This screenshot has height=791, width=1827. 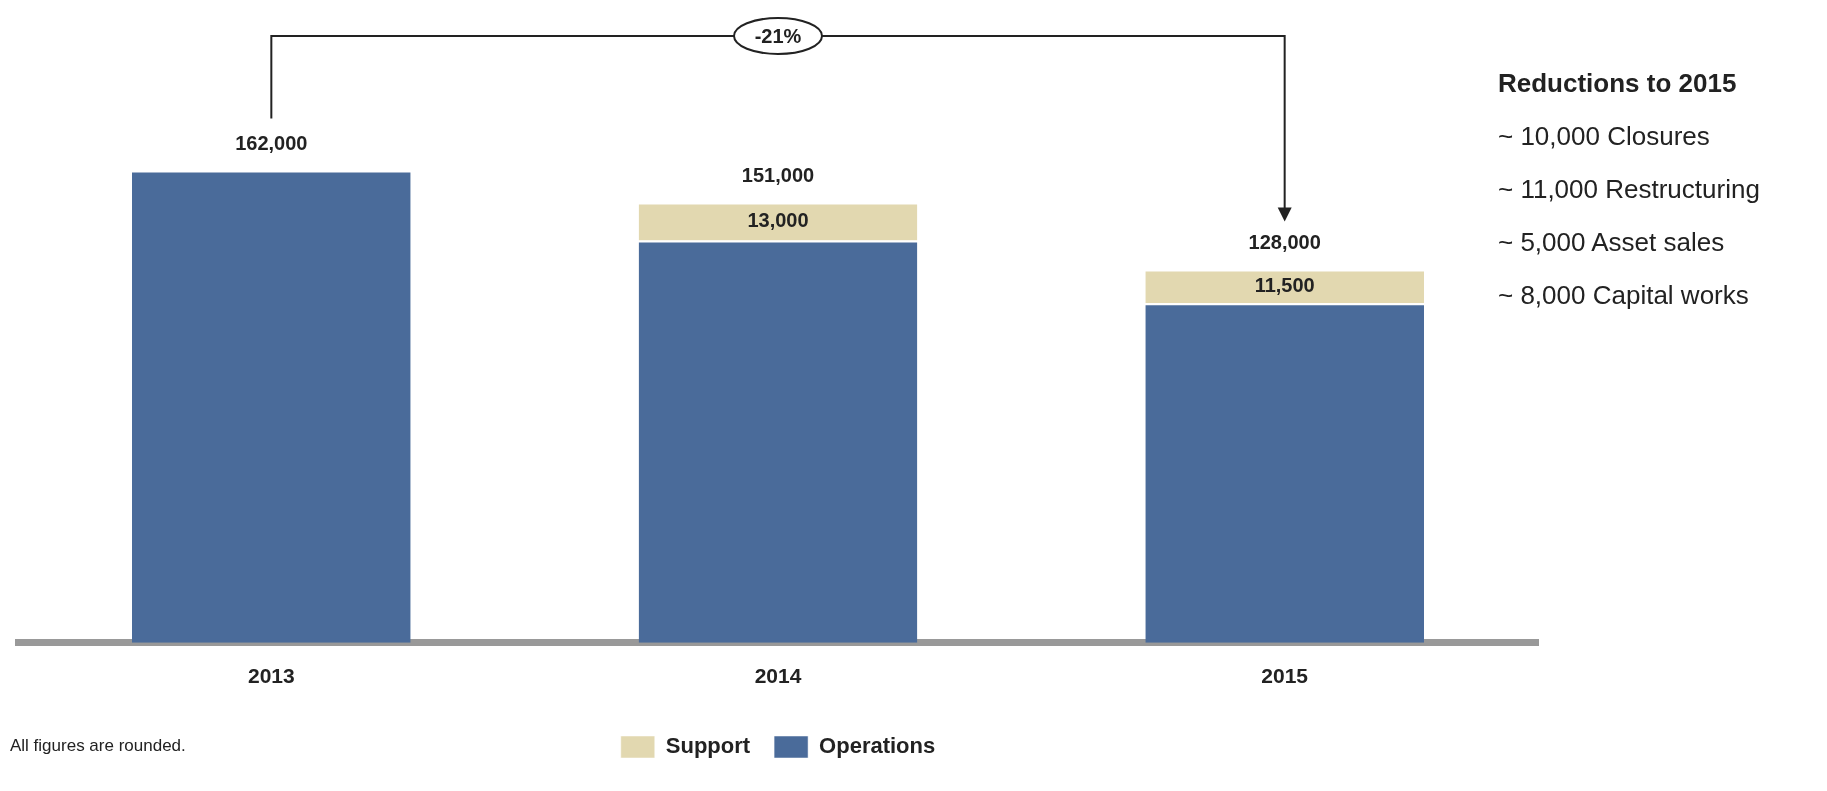 I want to click on legend-label: Support, so click(x=708, y=746).